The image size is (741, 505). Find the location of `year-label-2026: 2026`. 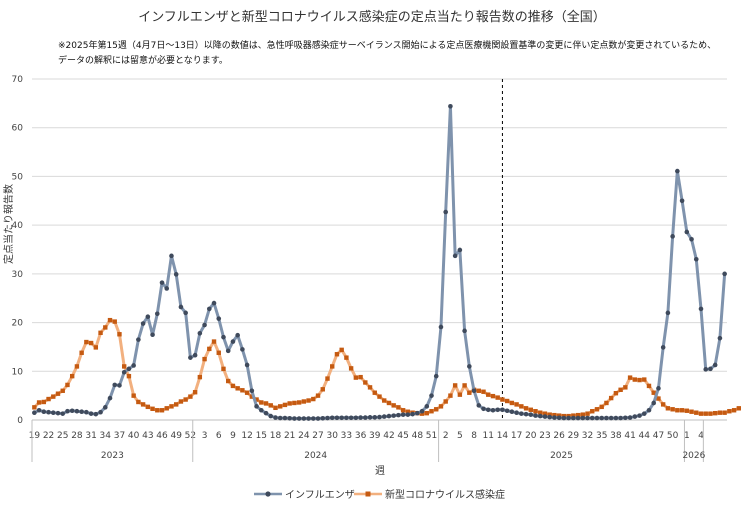

year-label-2026: 2026 is located at coordinates (693, 456).